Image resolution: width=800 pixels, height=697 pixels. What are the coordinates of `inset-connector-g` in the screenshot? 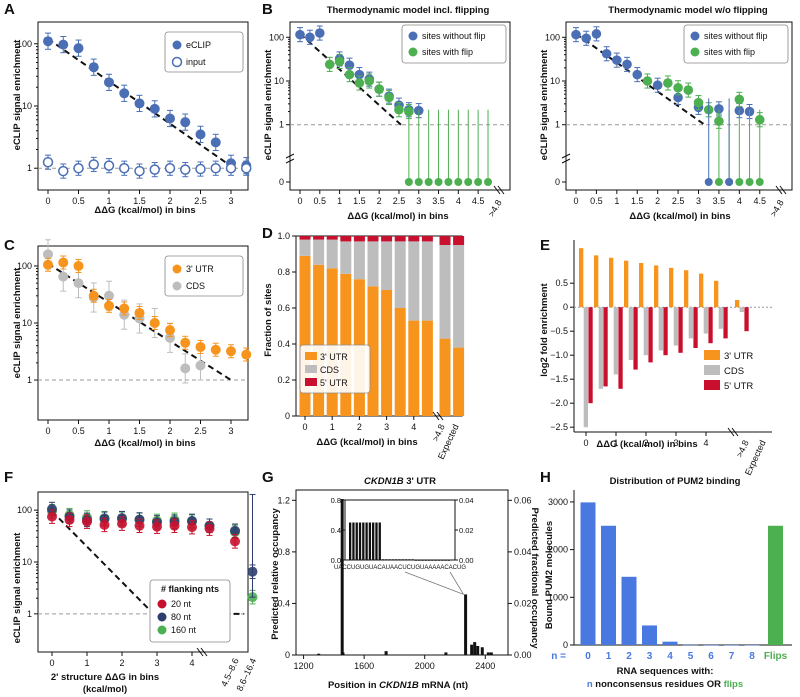 It's located at (434, 583).